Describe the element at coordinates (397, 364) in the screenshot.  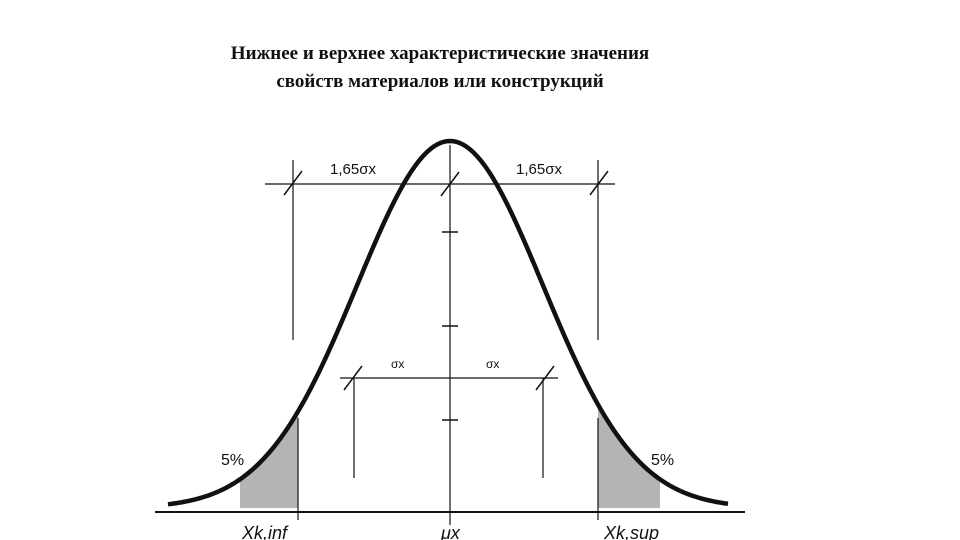
I see `dim-label-lower-left: σx` at that location.